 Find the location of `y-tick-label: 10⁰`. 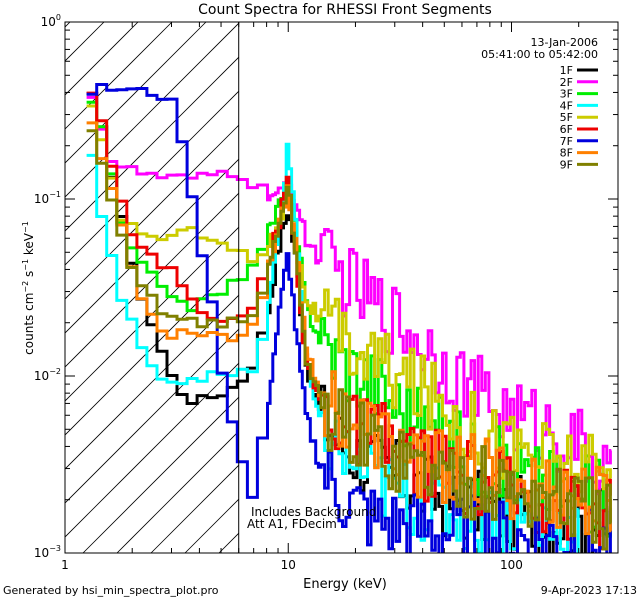

y-tick-label: 10⁰ is located at coordinates (51, 21).